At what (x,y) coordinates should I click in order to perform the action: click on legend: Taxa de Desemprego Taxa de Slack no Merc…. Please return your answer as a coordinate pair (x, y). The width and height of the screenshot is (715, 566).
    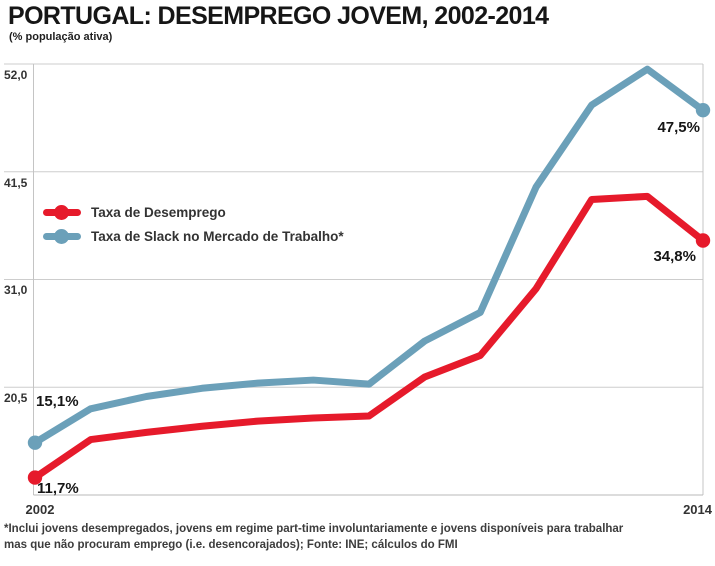
    Looking at the image, I should click on (193, 224).